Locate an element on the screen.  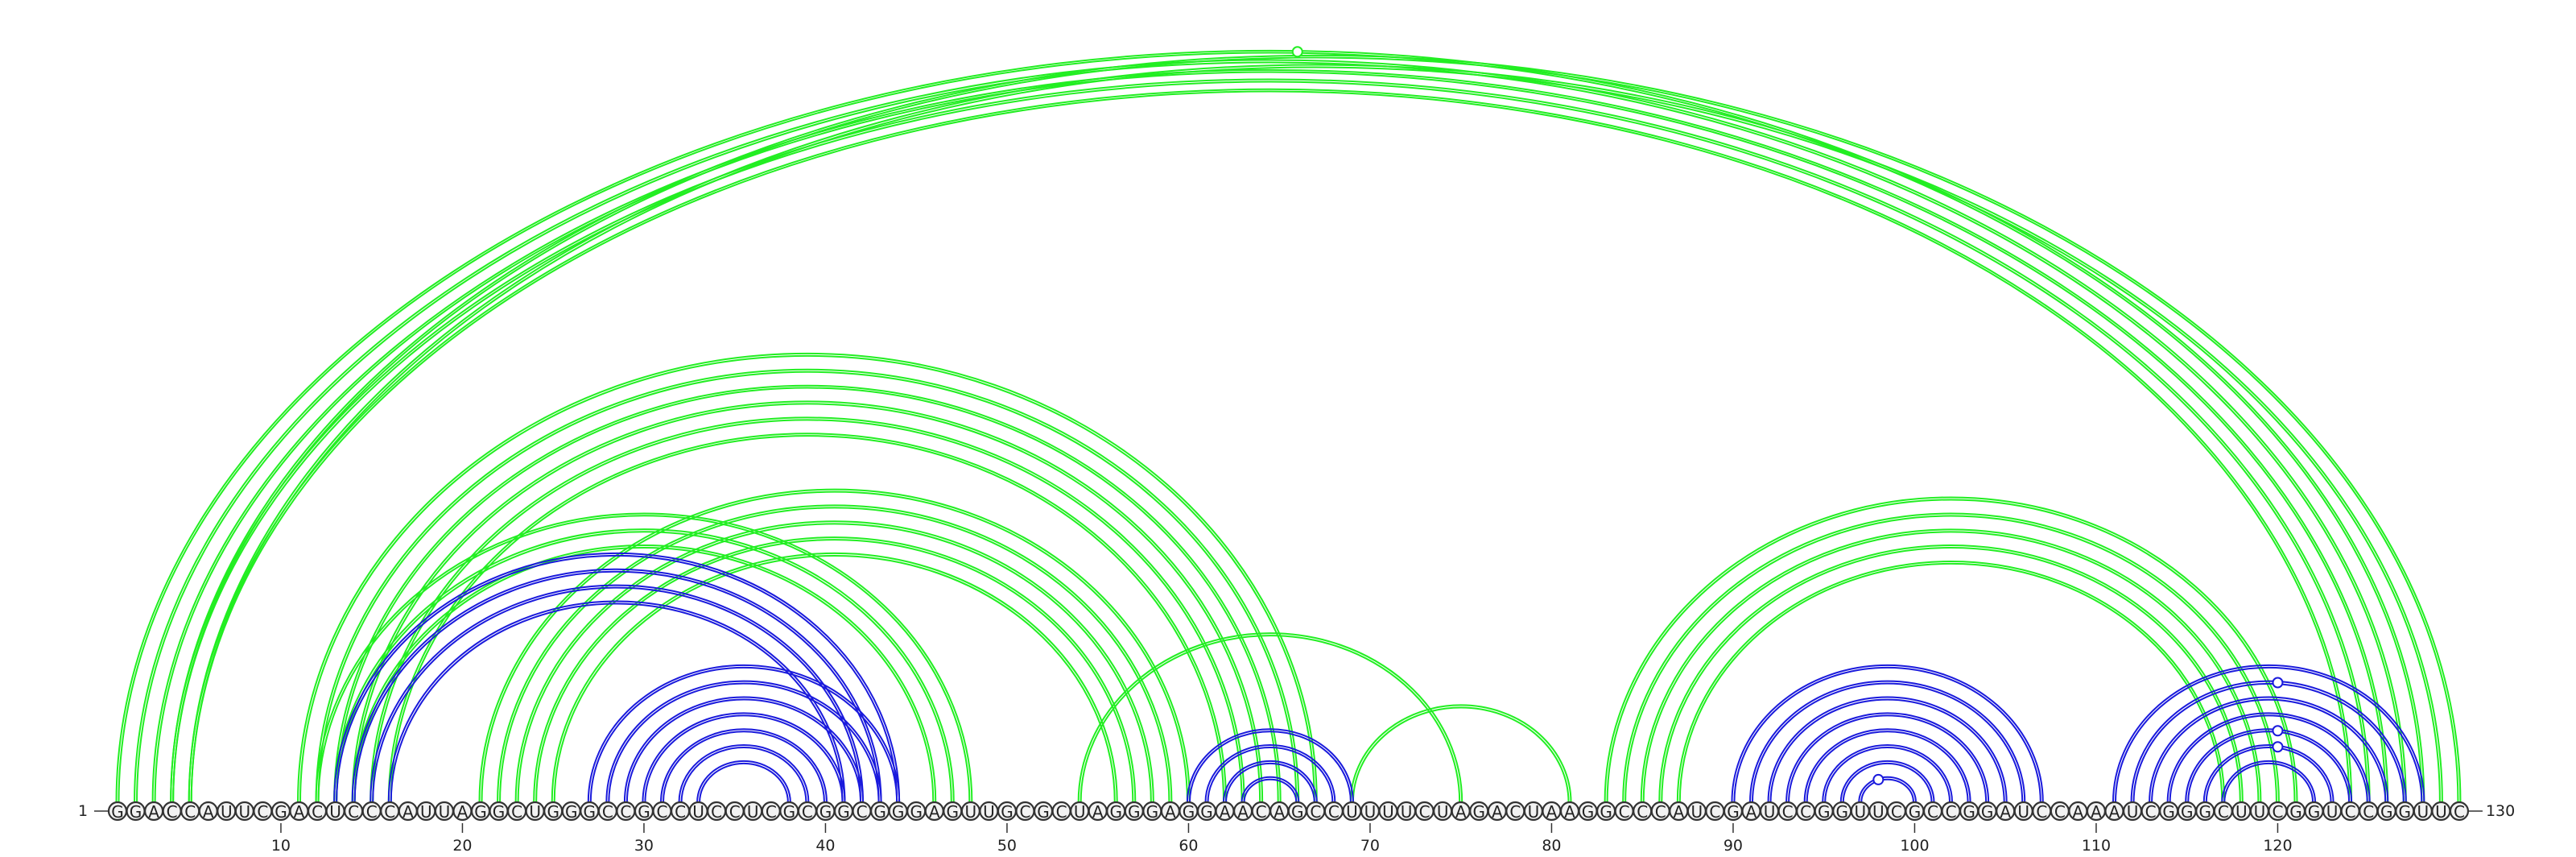
nucleotide-73: C is located at coordinates (1424, 811).